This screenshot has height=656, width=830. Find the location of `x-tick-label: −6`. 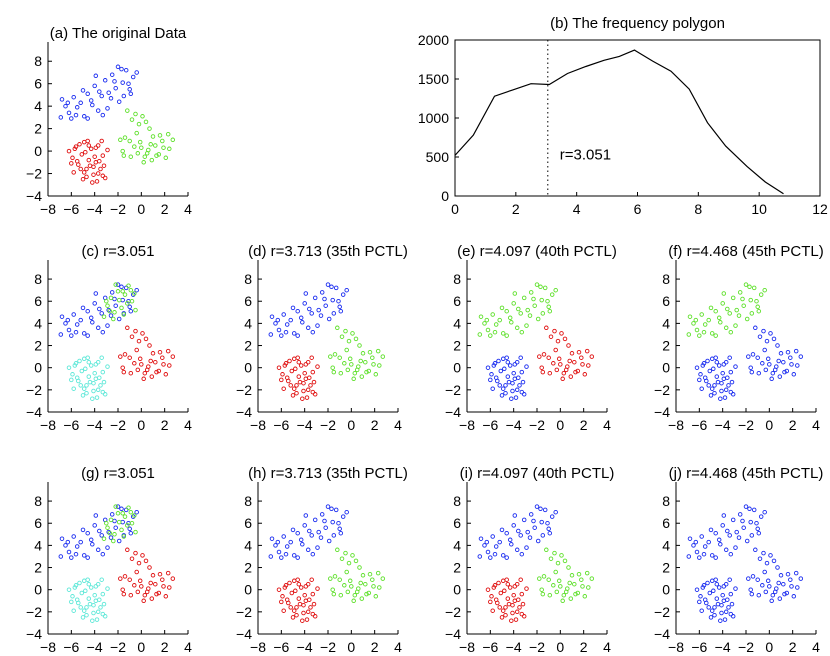

x-tick-label: −6 is located at coordinates (490, 647).